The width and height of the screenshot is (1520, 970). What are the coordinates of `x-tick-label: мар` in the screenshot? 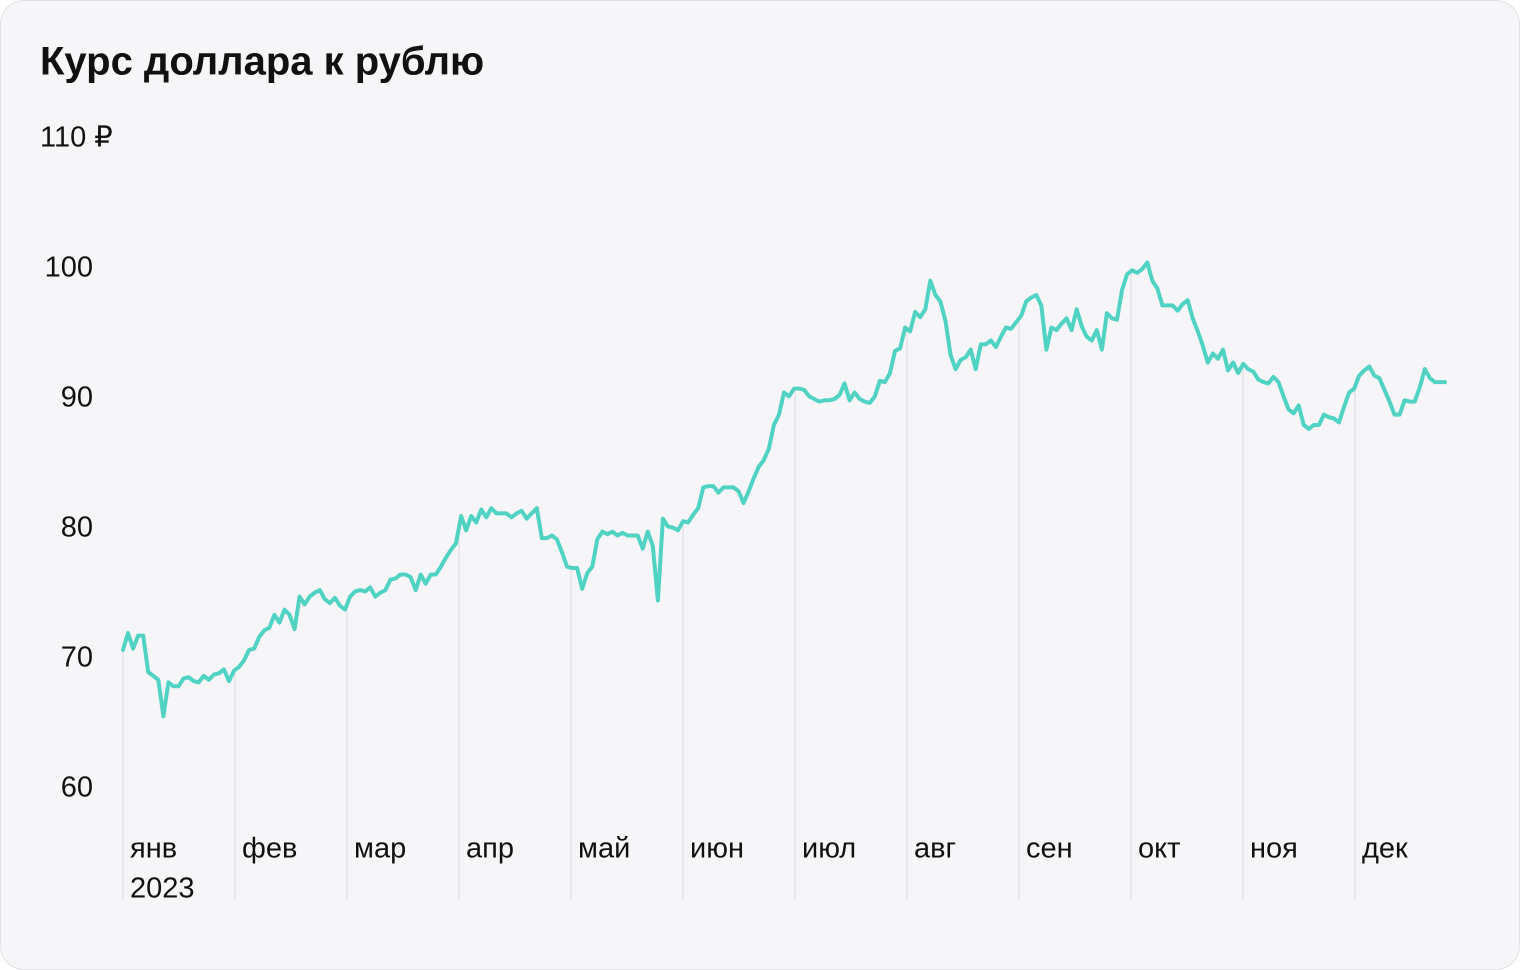 It's located at (380, 849).